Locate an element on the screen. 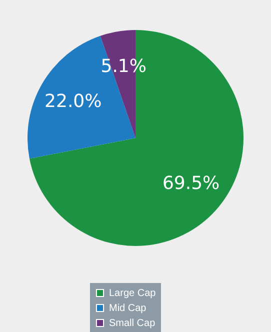  data-label: 5.1% is located at coordinates (123, 66).